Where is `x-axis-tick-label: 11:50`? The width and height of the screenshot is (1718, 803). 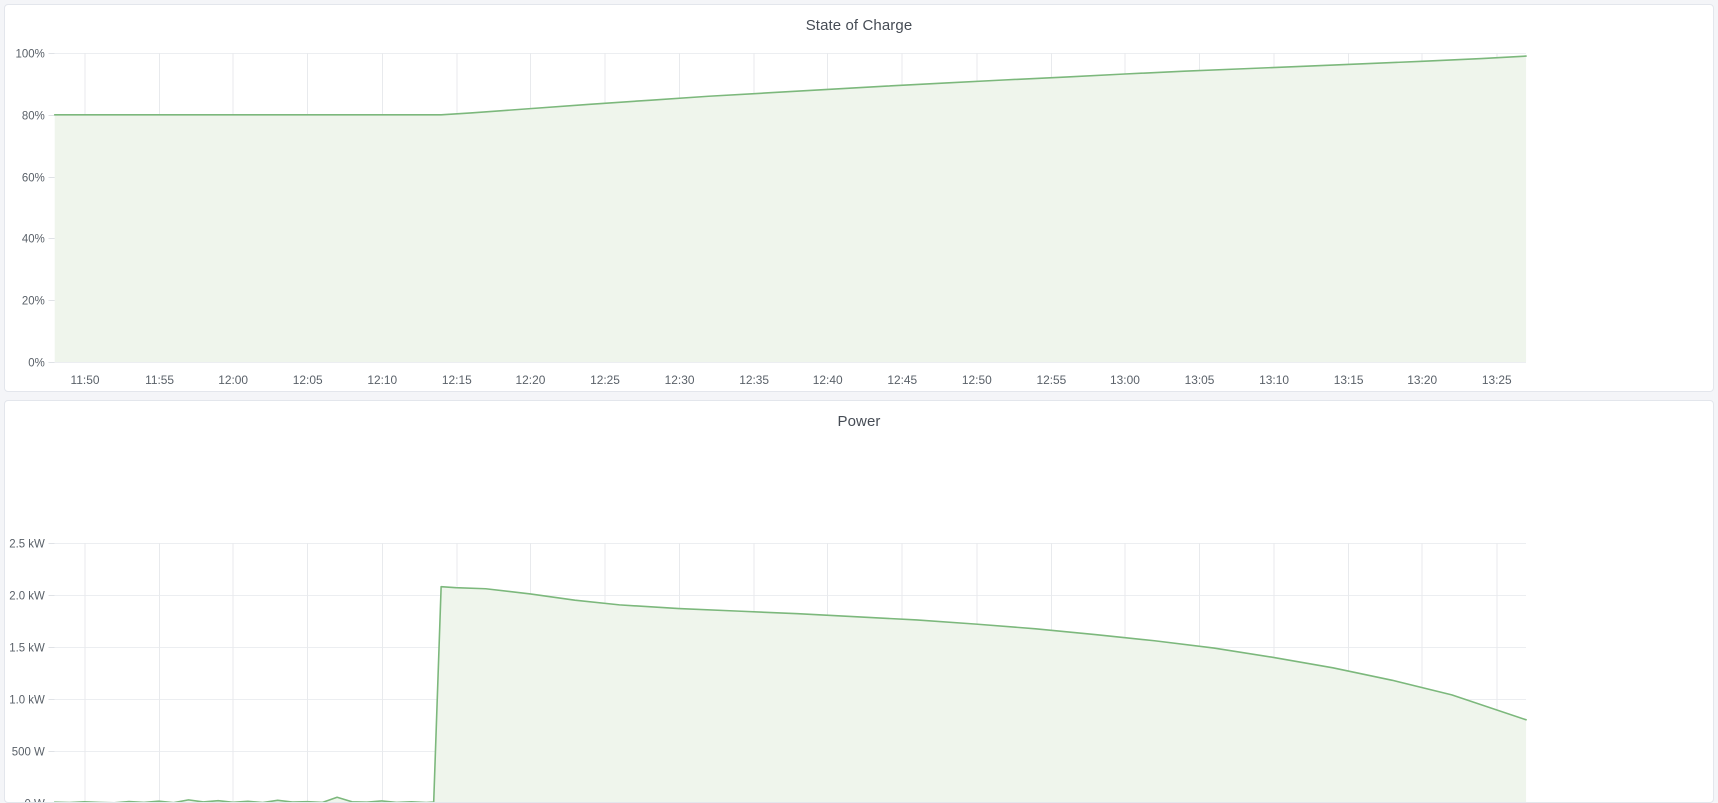 x-axis-tick-label: 11:50 is located at coordinates (85, 380).